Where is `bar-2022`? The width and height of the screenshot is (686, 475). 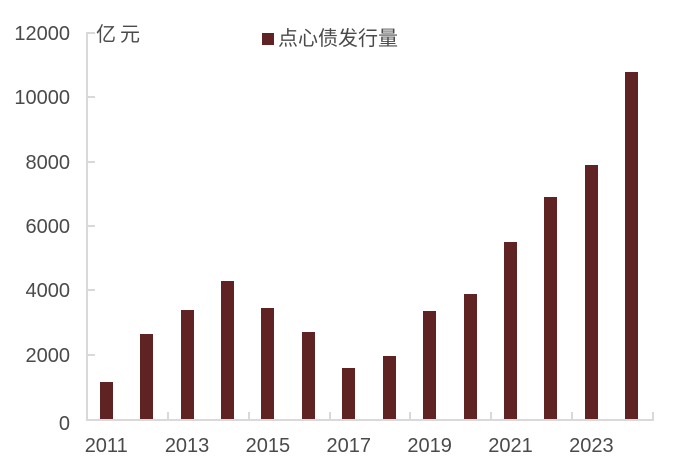 bar-2022 is located at coordinates (551, 308).